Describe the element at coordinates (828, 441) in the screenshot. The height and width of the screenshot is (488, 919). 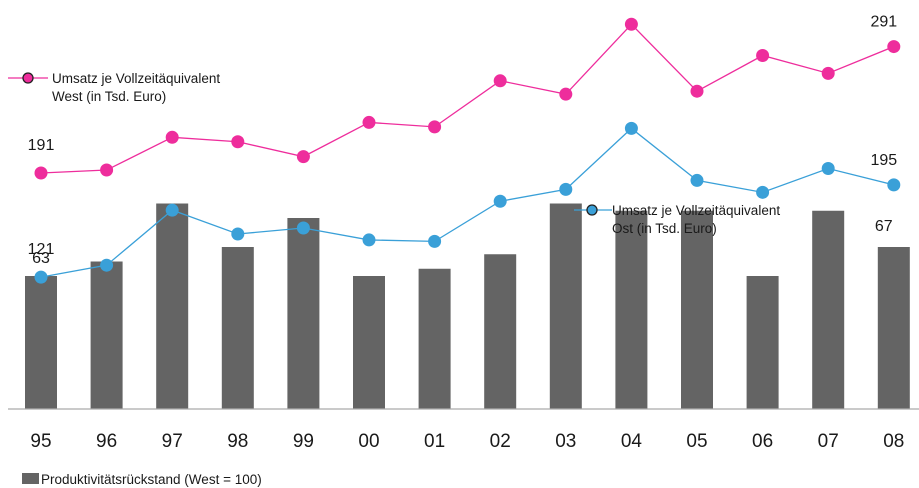
I see `x-tick-label: 07` at that location.